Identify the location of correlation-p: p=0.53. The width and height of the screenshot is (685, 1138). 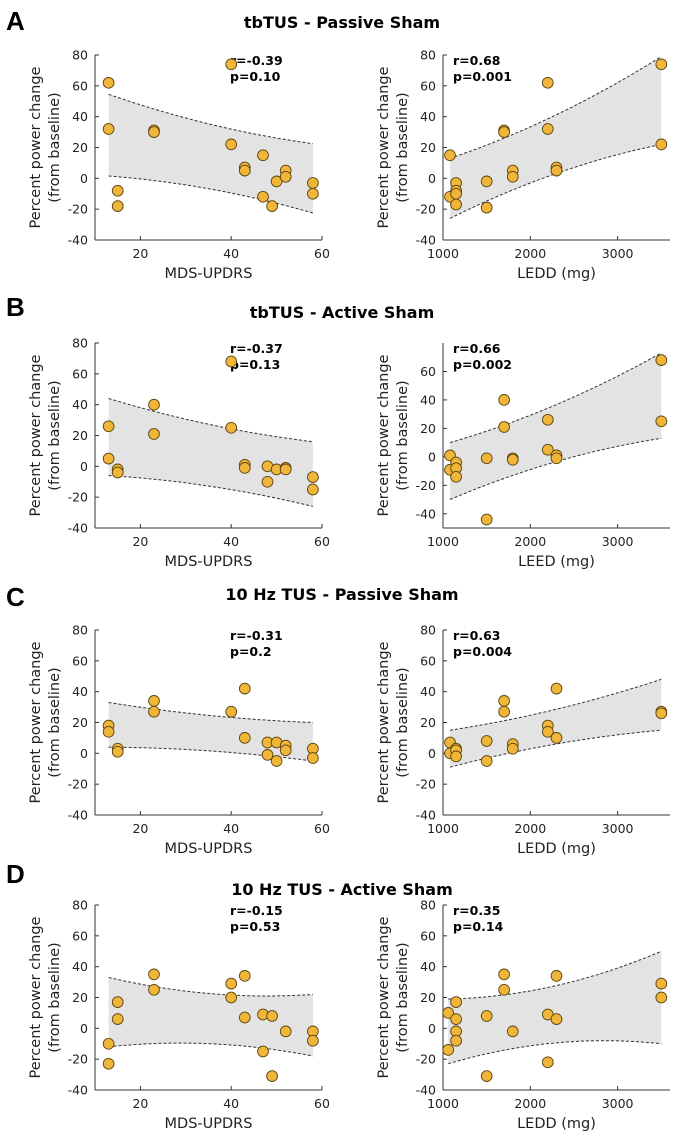
(255, 926).